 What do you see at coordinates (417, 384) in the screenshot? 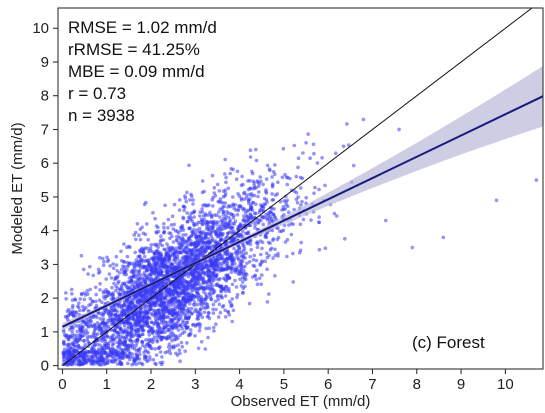
I see `x-tick-label: 8` at bounding box center [417, 384].